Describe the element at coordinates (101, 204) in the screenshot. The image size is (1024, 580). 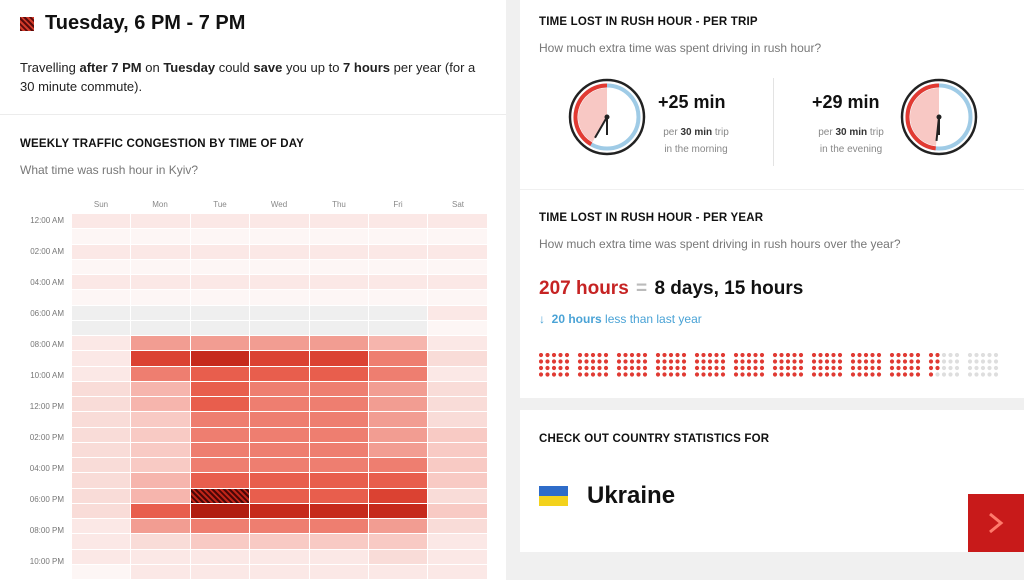
I see `day-label-sun: Sun` at that location.